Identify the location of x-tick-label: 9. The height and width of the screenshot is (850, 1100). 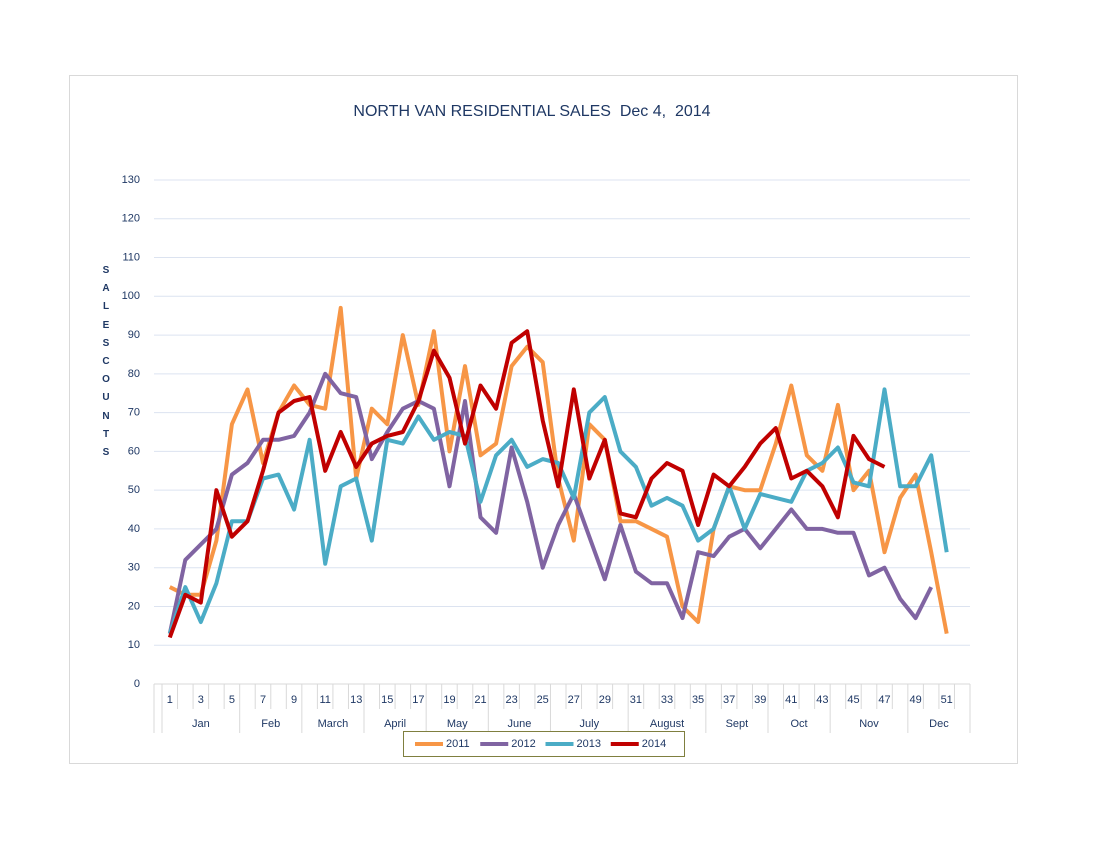
(294, 700).